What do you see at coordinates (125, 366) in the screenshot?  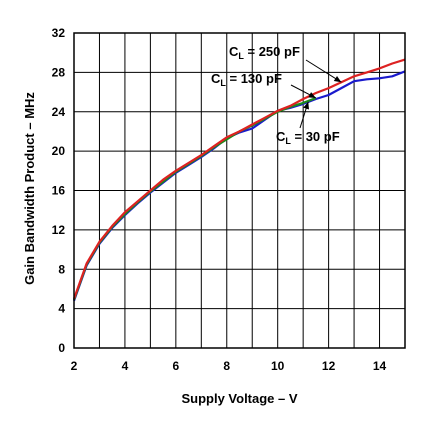 I see `x-tick-label: 4` at bounding box center [125, 366].